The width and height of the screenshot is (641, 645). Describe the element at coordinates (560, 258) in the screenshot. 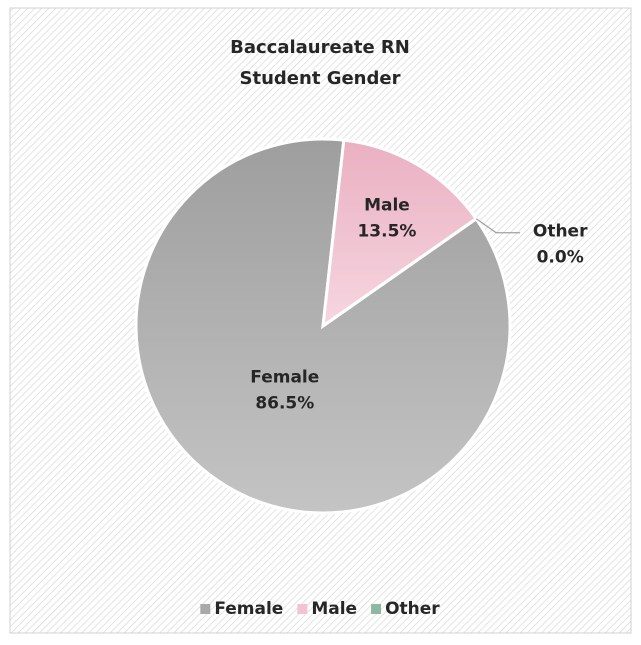

I see `data-label-value: 0.0%` at that location.